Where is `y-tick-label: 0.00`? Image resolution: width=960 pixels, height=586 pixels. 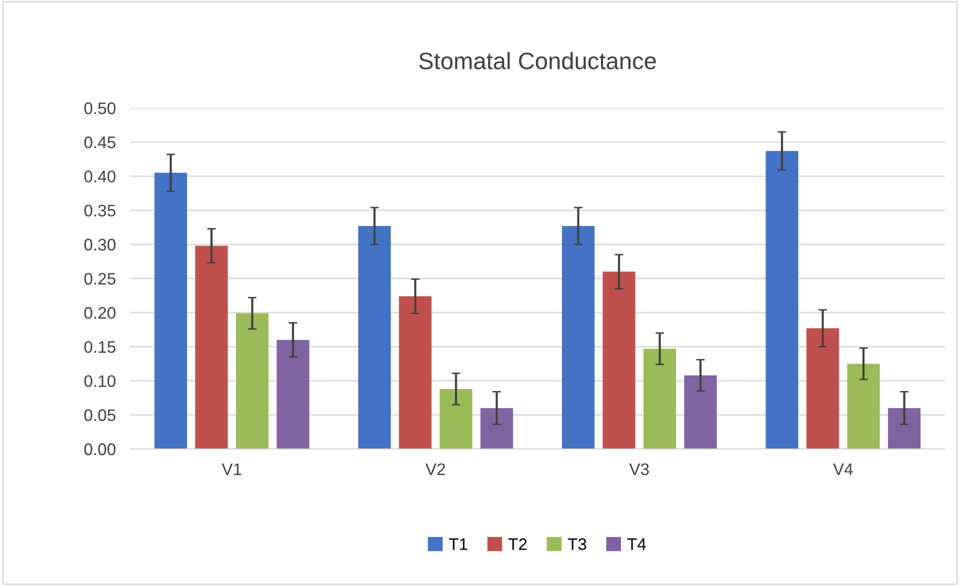
y-tick-label: 0.00 is located at coordinates (100, 449).